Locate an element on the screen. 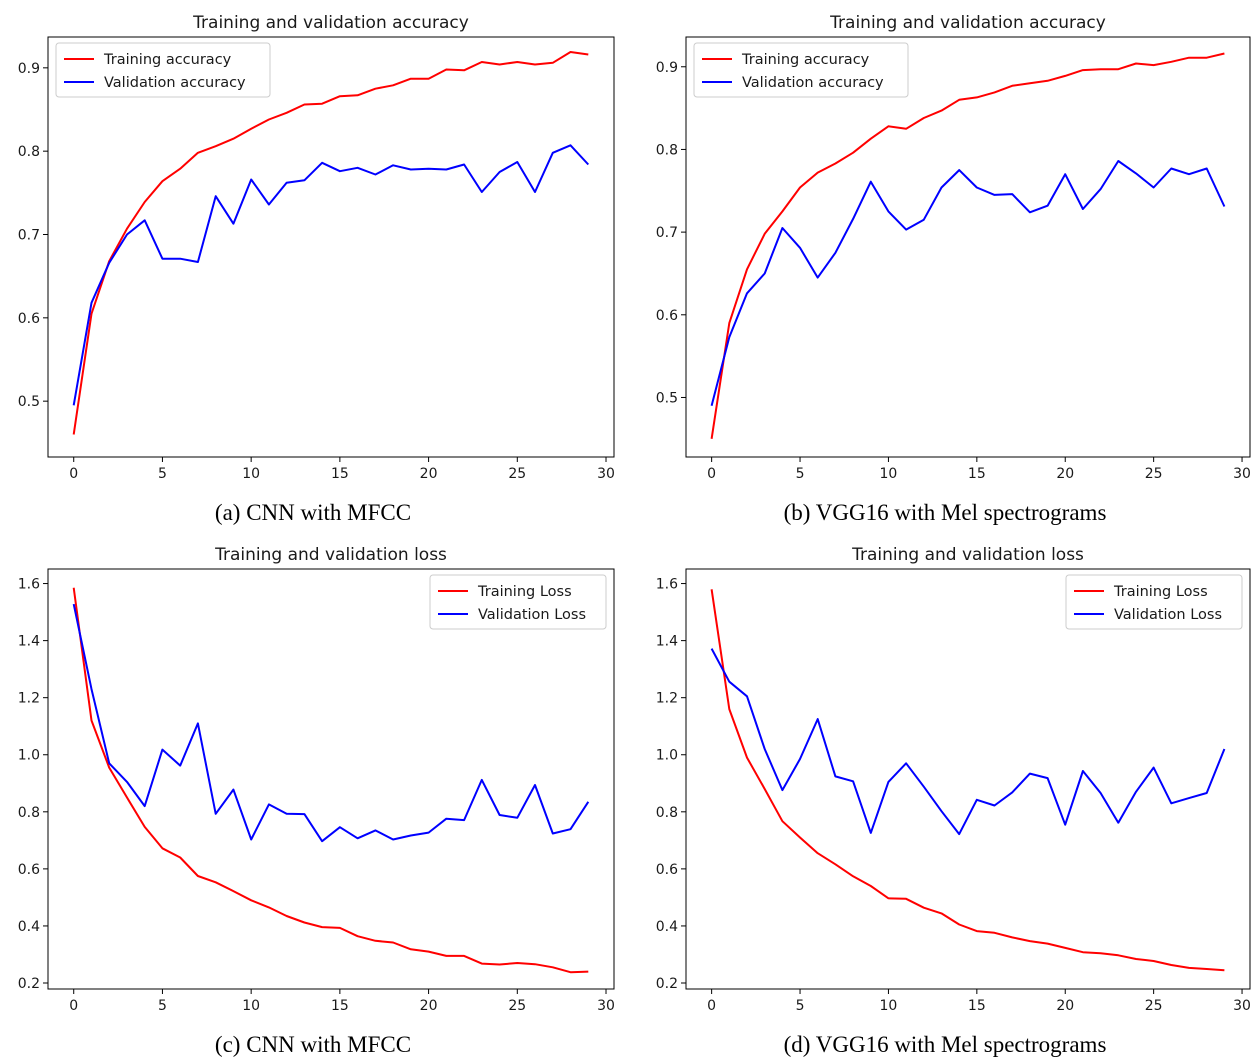  caption-a: (a) CNN with MFCC is located at coordinates (313, 512).